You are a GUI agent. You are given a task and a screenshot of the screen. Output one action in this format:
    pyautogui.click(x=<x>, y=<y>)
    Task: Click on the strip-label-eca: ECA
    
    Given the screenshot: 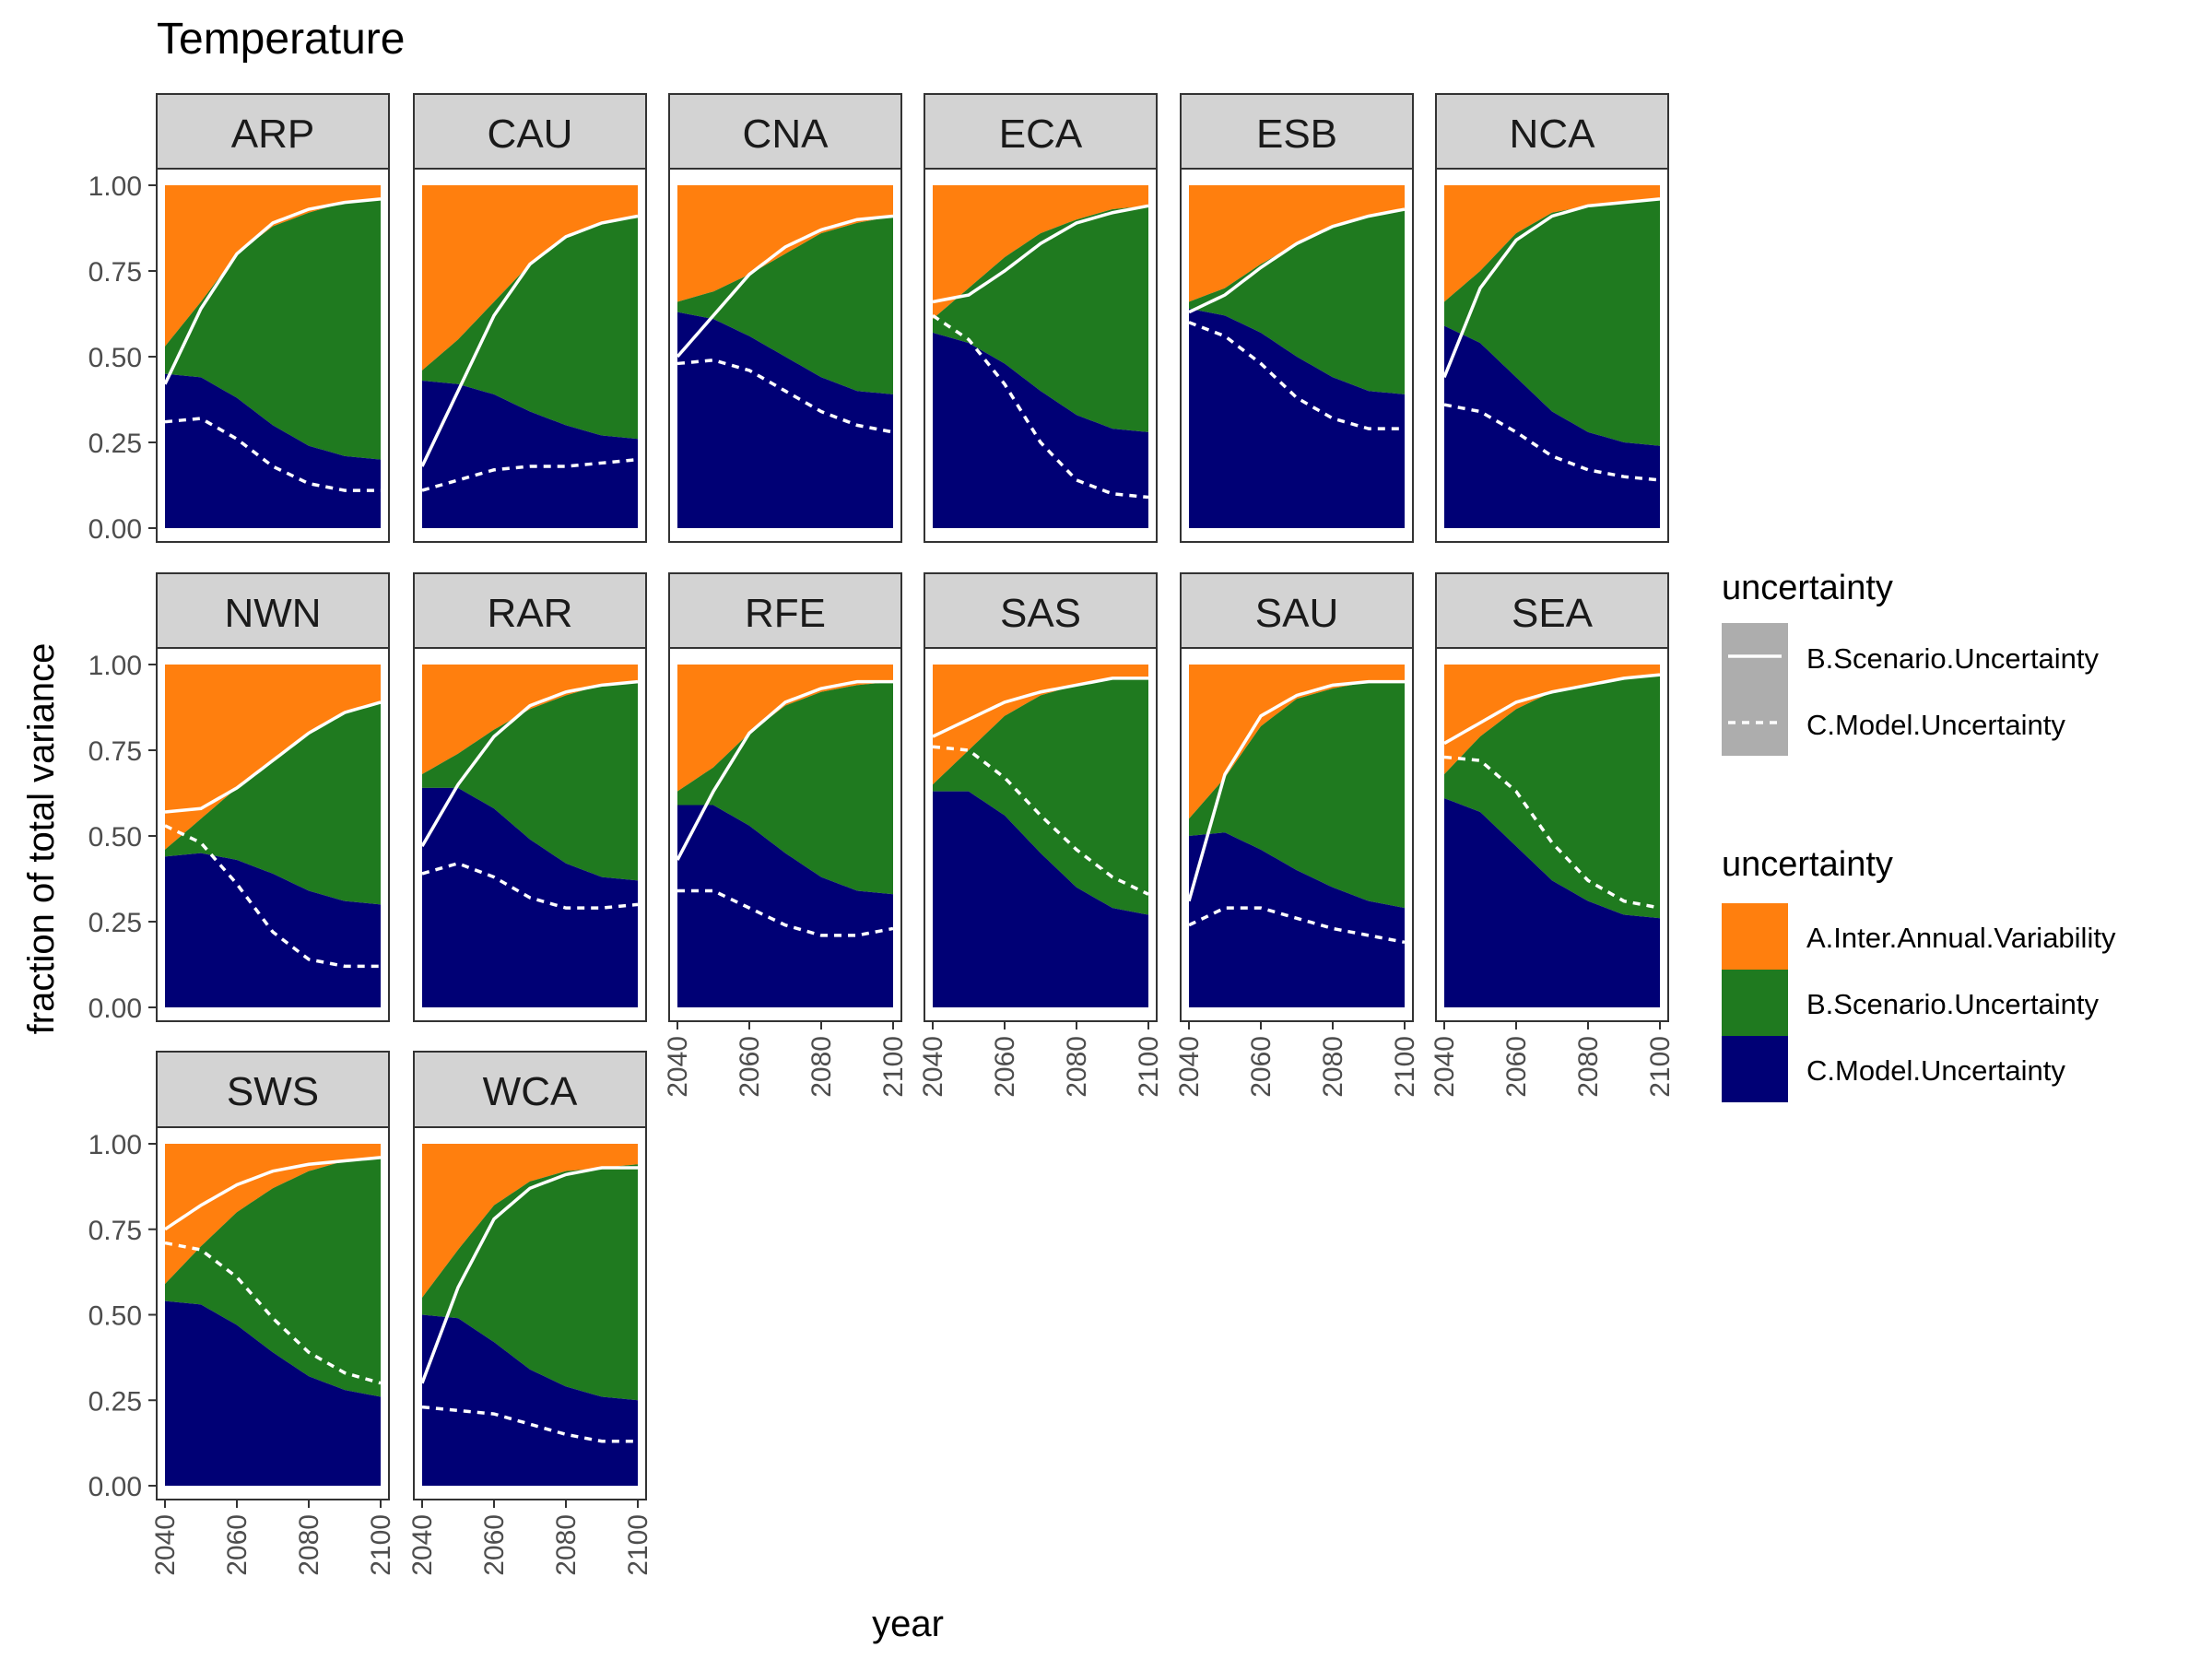 What is the action you would take?
    pyautogui.click(x=1041, y=134)
    